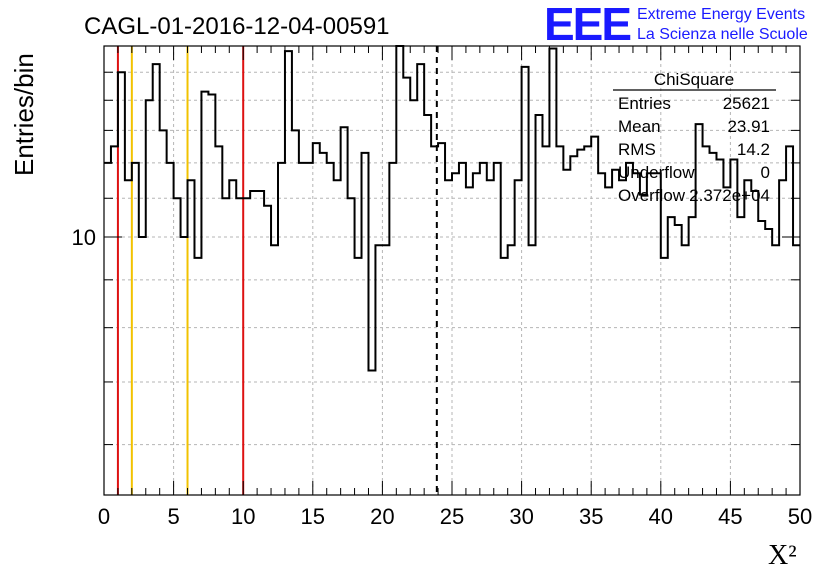 The image size is (836, 572). Describe the element at coordinates (521, 516) in the screenshot. I see `x-tick-label: 30` at that location.